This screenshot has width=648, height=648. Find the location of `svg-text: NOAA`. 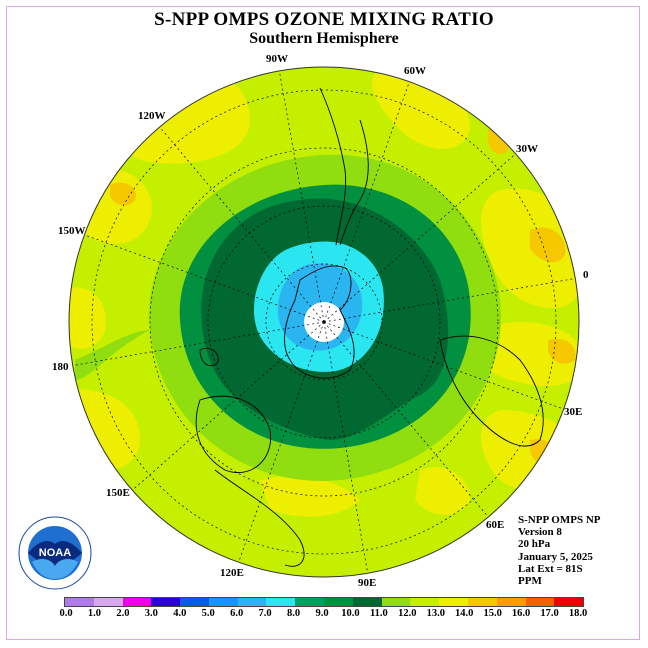

svg-text: NOAA is located at coordinates (55, 553).